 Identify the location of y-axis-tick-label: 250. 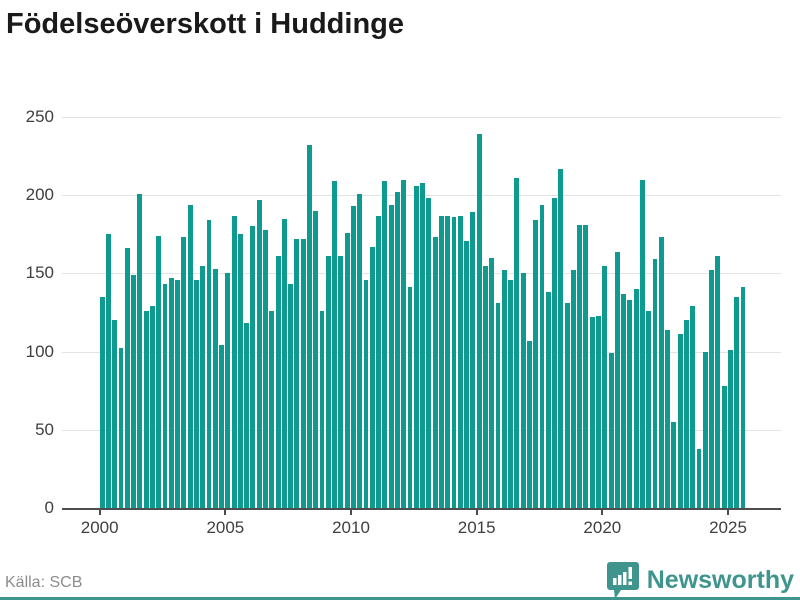
(39, 116).